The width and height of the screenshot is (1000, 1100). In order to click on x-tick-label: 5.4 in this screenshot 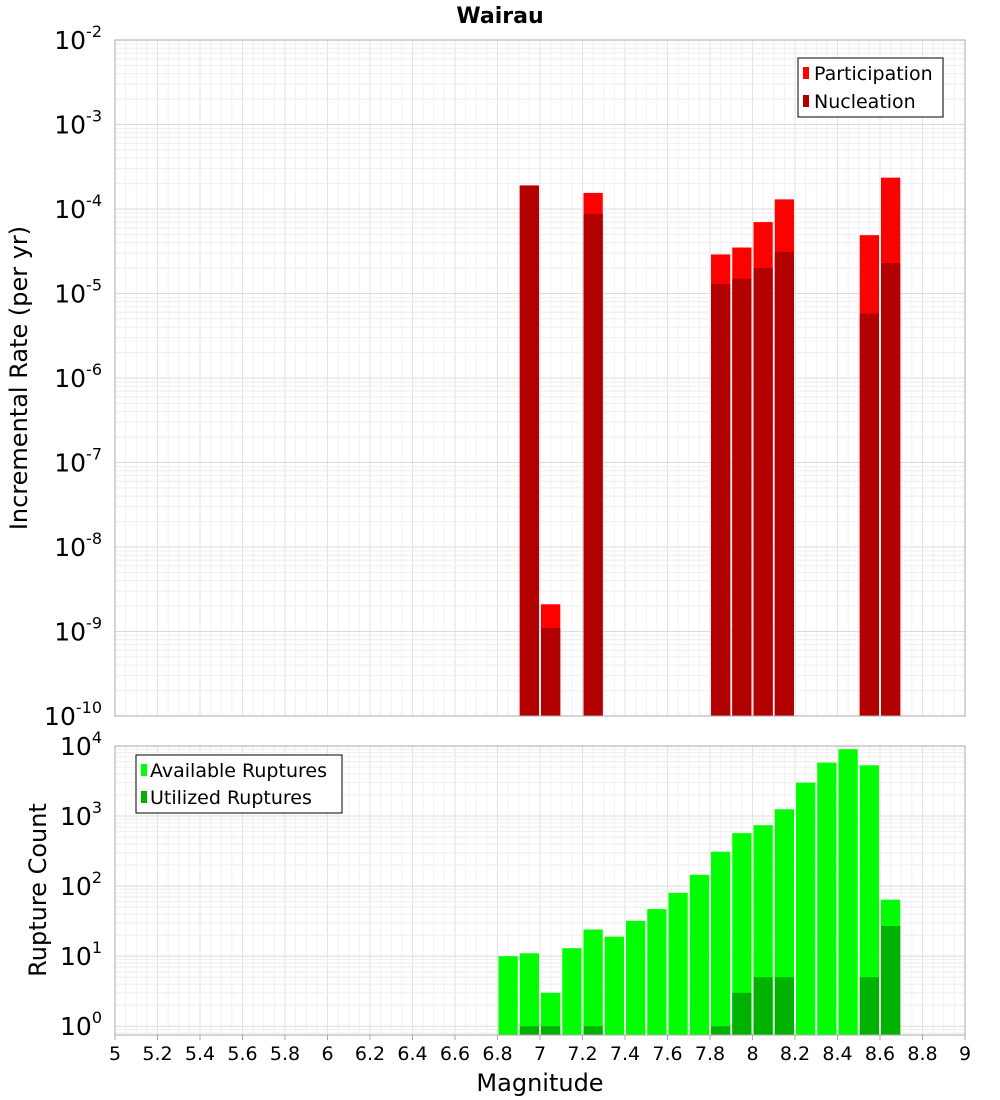, I will do `click(200, 1054)`.